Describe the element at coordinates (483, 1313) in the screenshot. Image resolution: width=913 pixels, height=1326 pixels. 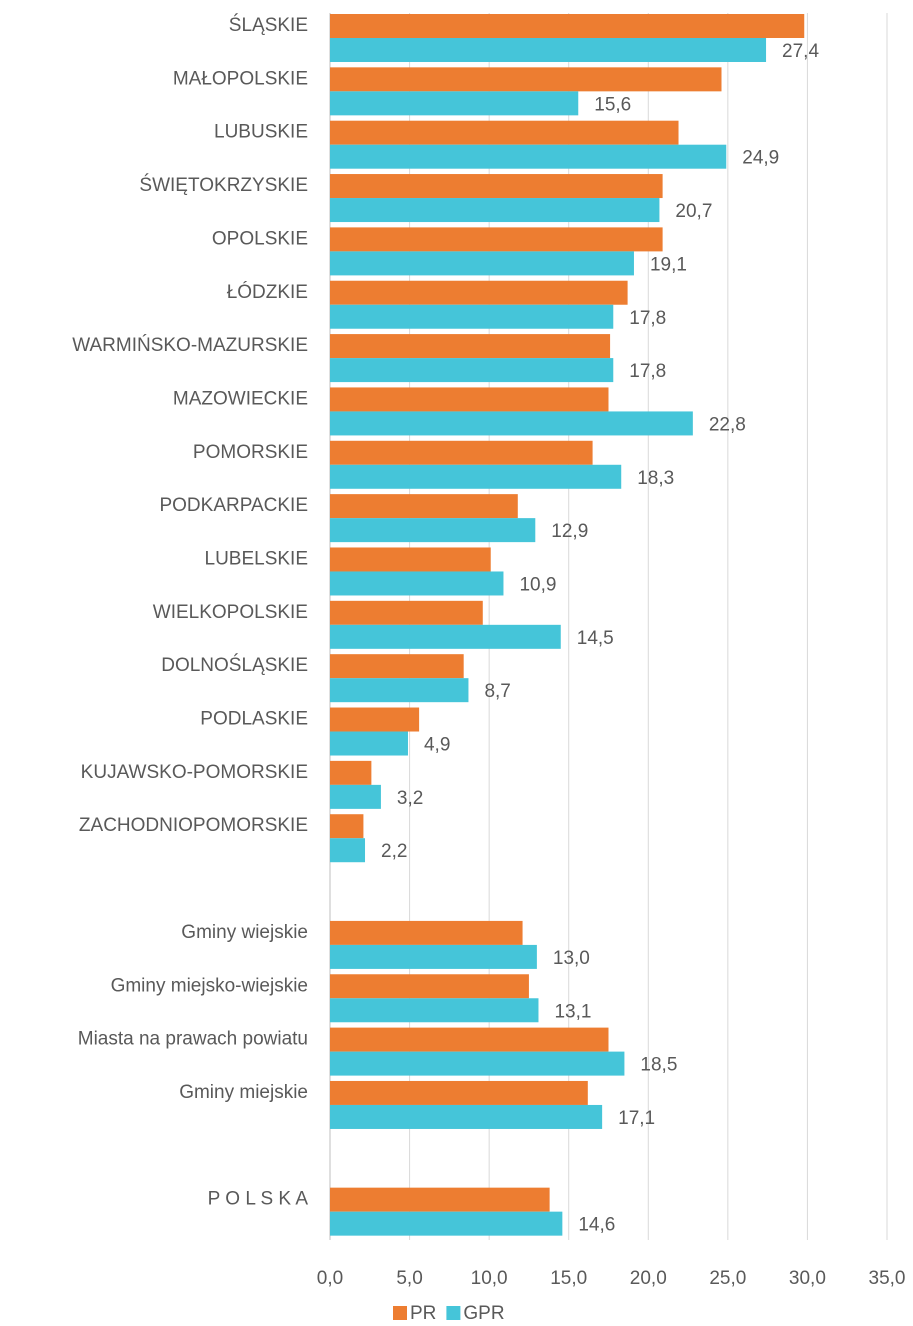
I see `legend-label: GPR` at that location.